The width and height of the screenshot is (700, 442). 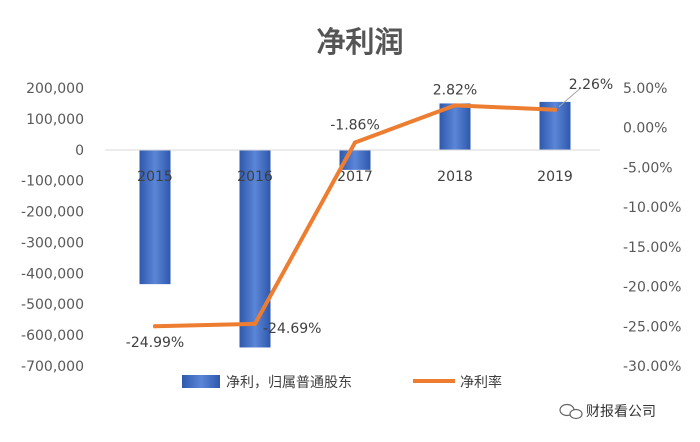 I want to click on right-tick-label: -10.00%, so click(x=652, y=208).